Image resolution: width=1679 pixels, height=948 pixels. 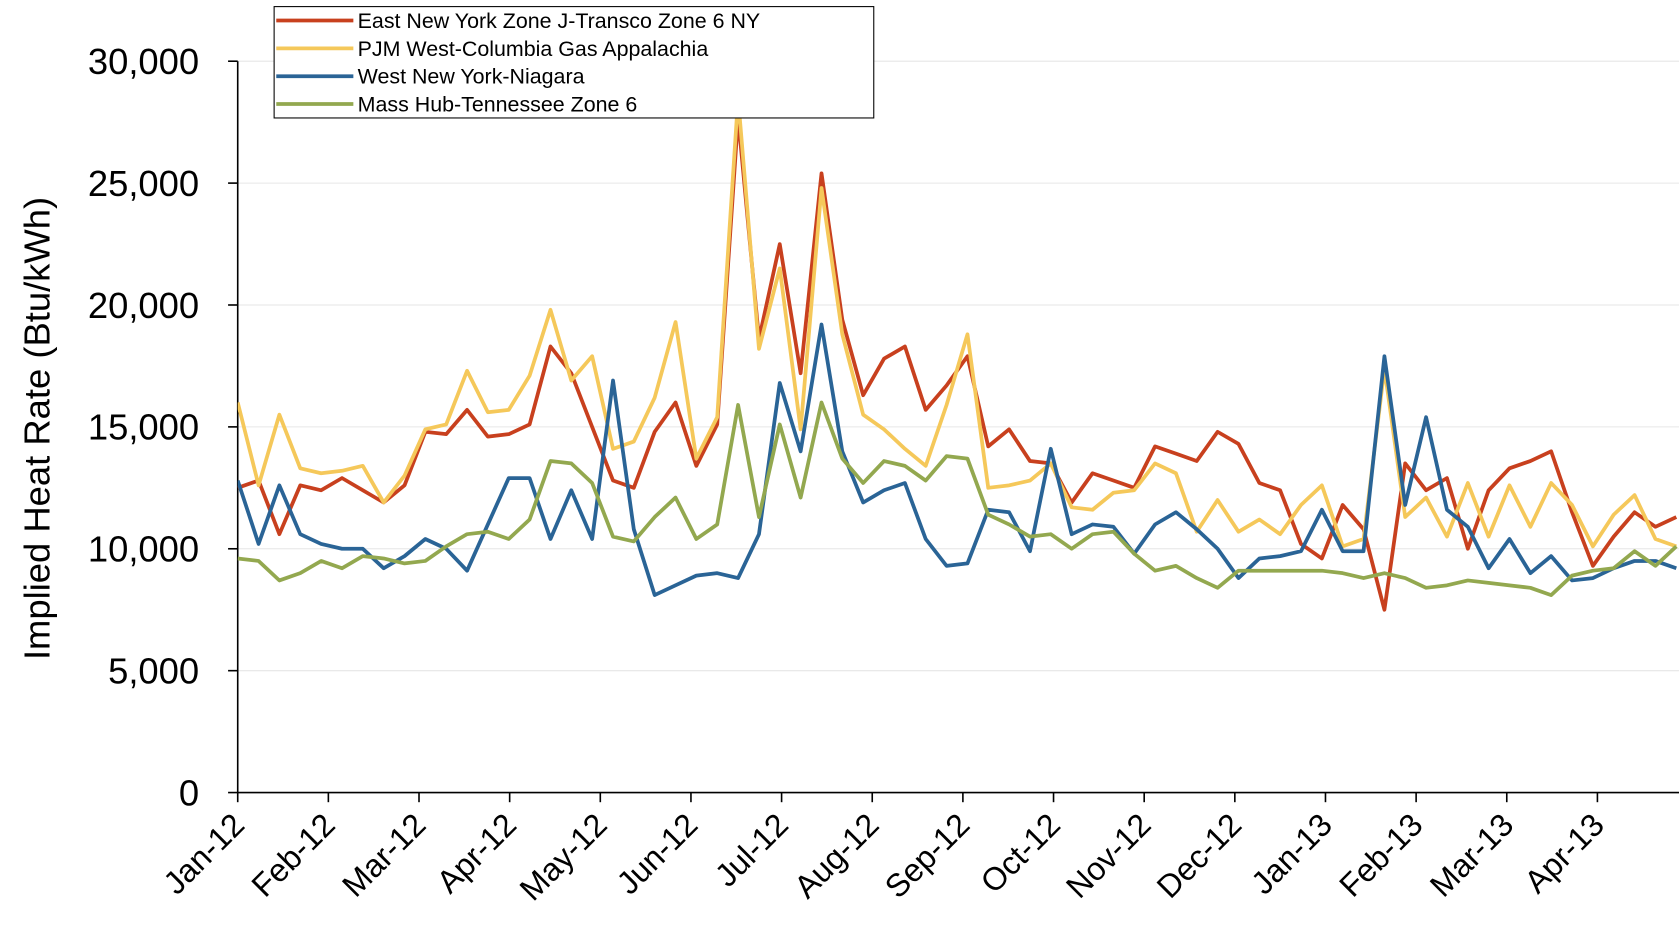 What do you see at coordinates (533, 49) in the screenshot?
I see `legend-label: PJM West-Columbia Gas Appalachia` at bounding box center [533, 49].